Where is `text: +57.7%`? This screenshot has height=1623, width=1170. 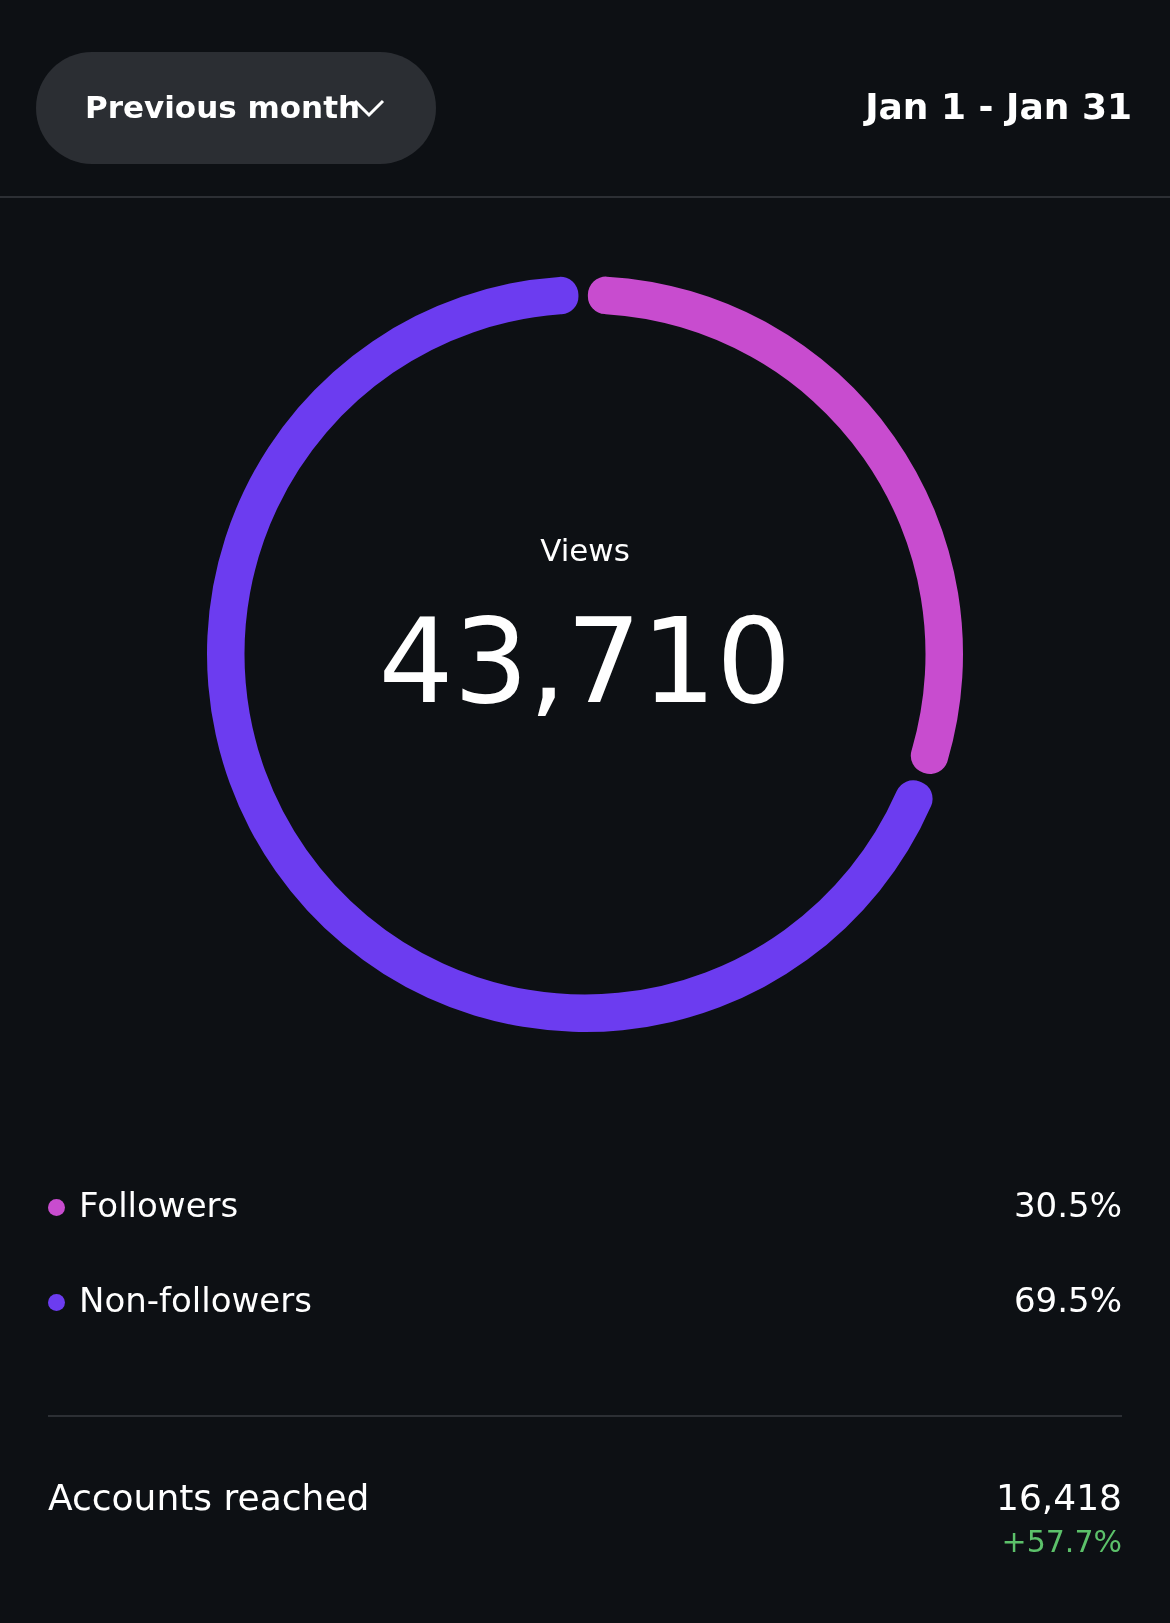 text: +57.7% is located at coordinates (1061, 1541).